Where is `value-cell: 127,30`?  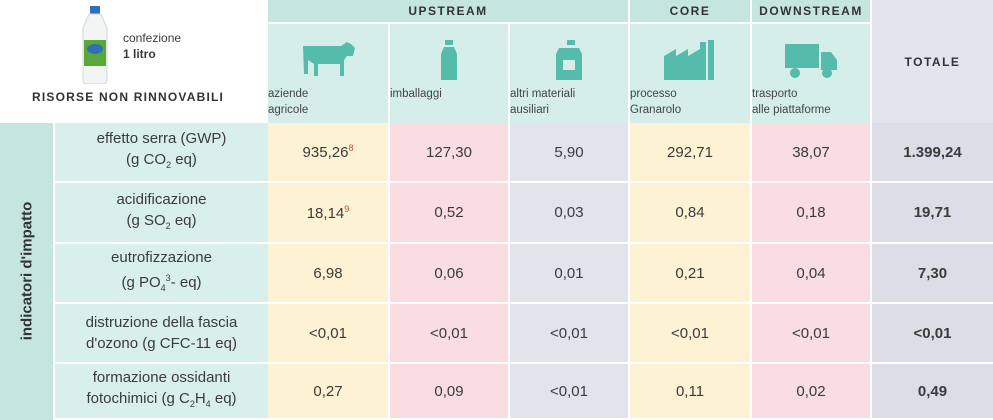 value-cell: 127,30 is located at coordinates (450, 153).